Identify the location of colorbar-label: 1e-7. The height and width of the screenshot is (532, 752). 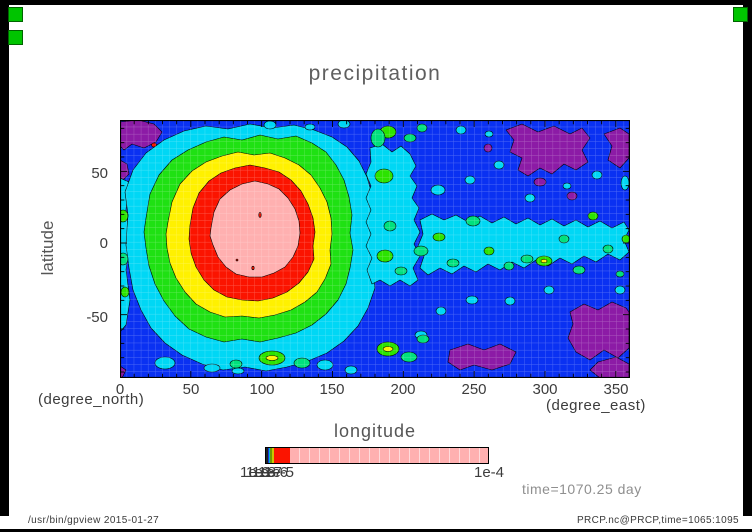
(267, 472).